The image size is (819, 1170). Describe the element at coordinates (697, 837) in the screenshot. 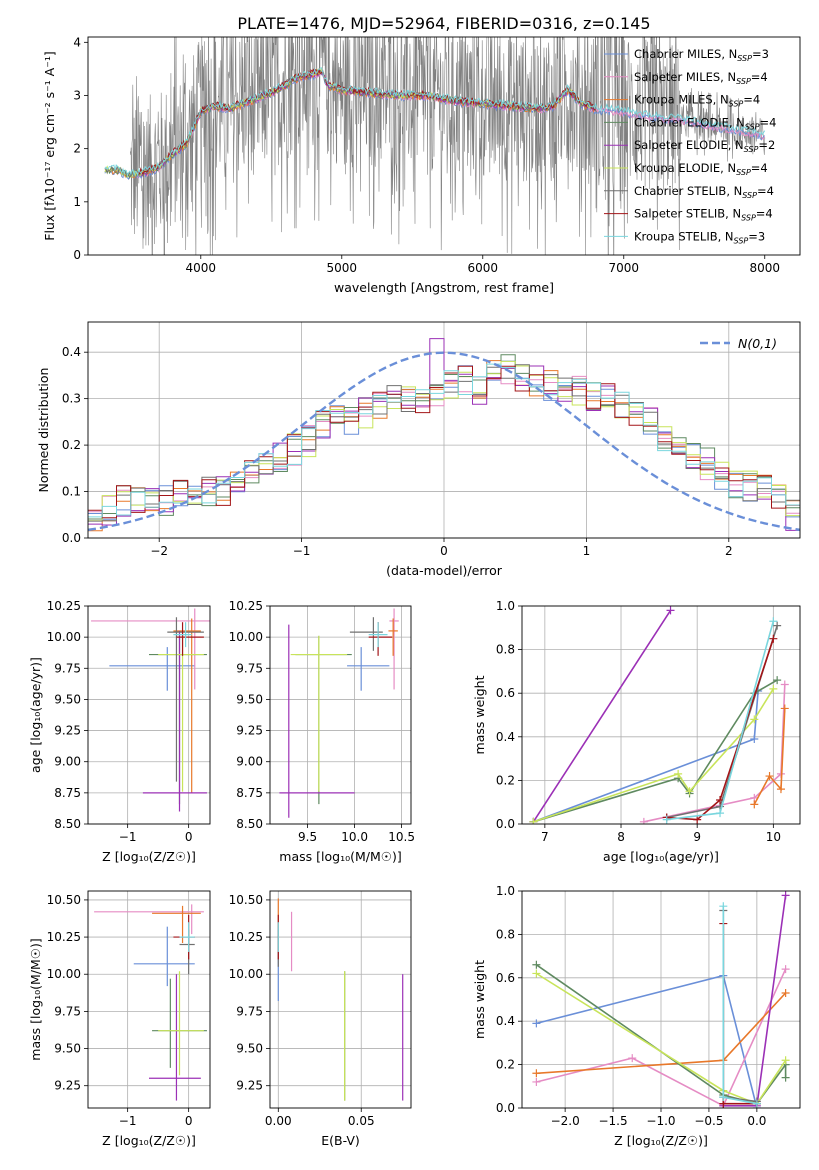

I see `x-tick-label: 9` at that location.